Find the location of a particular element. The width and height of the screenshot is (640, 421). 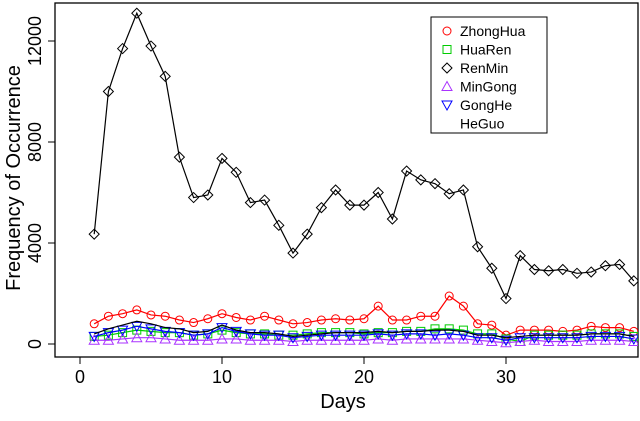

y-tick-label: 0 is located at coordinates (35, 344).